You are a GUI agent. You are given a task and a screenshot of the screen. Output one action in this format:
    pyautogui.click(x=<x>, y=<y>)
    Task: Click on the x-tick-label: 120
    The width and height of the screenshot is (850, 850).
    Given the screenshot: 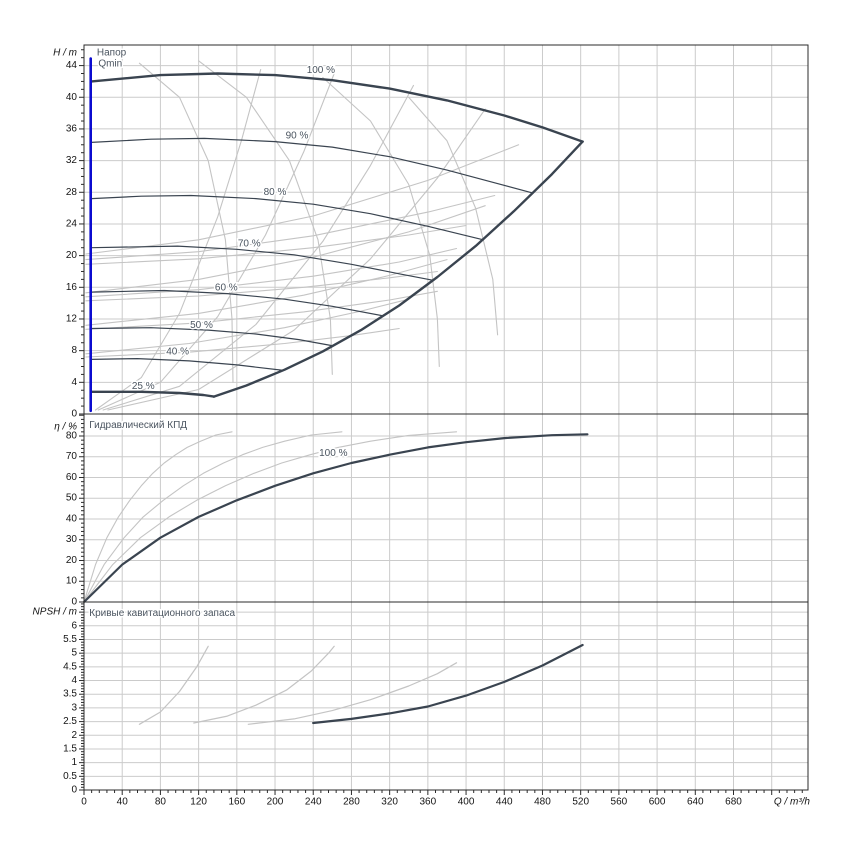 What is the action you would take?
    pyautogui.click(x=198, y=802)
    